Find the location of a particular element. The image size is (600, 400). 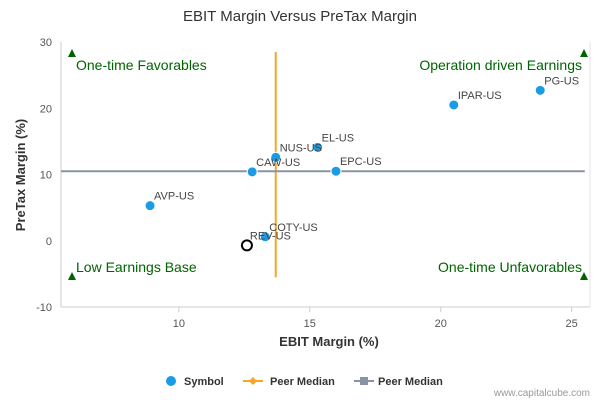

quadrant-label-bottom-right: One-time Unfavorables is located at coordinates (510, 267).